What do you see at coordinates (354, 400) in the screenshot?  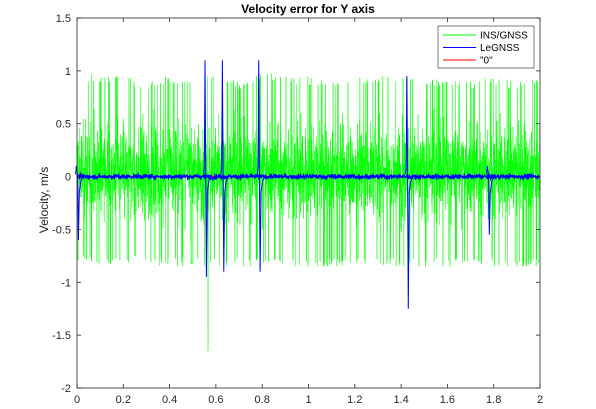 I see `x-tick-label: 1.2` at bounding box center [354, 400].